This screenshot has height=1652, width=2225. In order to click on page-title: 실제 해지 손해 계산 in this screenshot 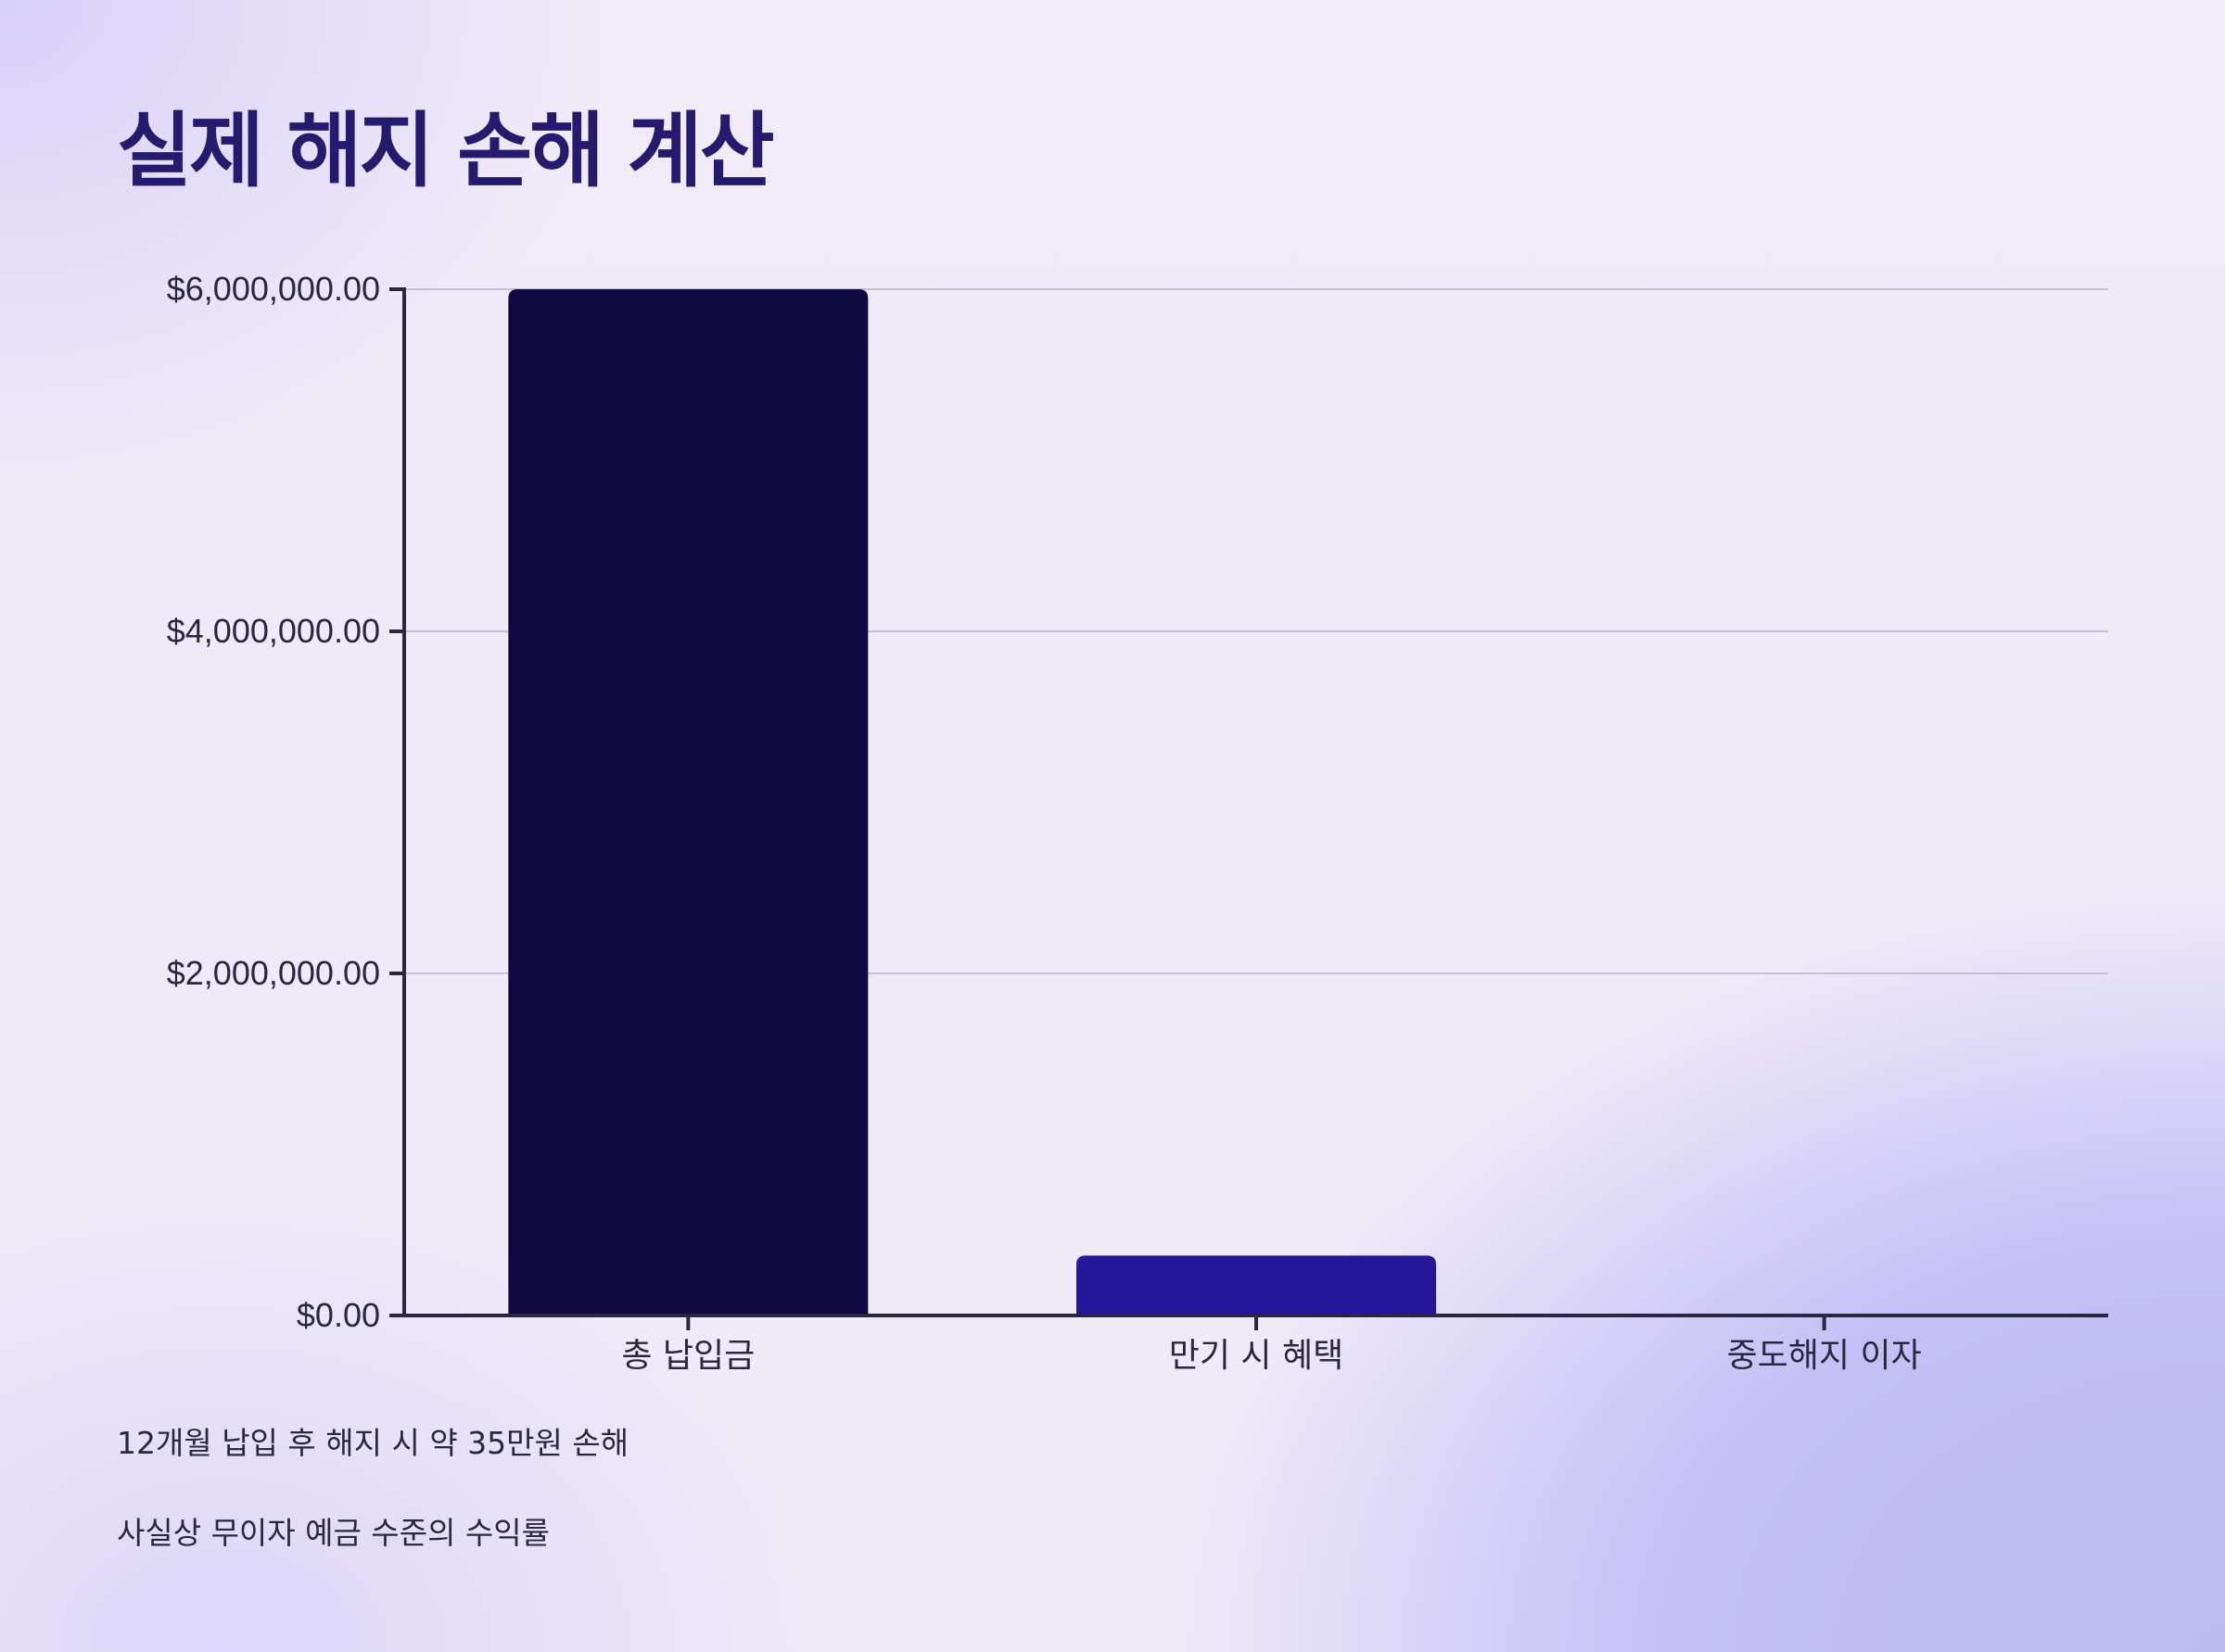, I will do `click(446, 150)`.